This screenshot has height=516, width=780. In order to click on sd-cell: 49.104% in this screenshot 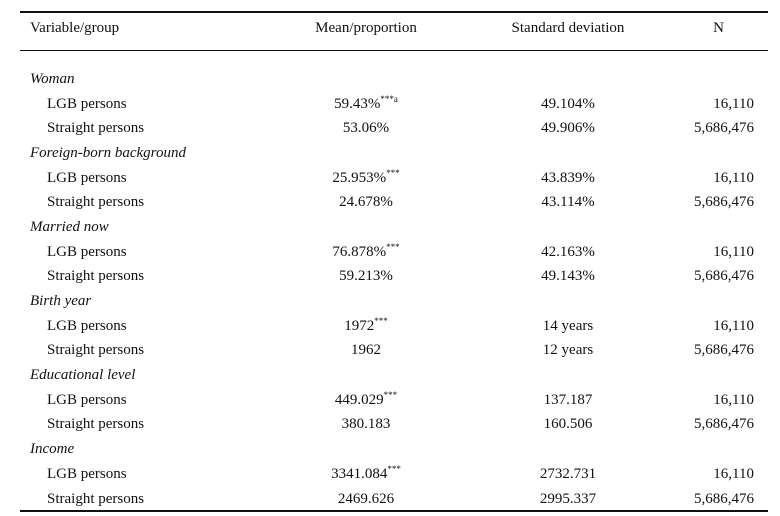, I will do `click(568, 104)`.